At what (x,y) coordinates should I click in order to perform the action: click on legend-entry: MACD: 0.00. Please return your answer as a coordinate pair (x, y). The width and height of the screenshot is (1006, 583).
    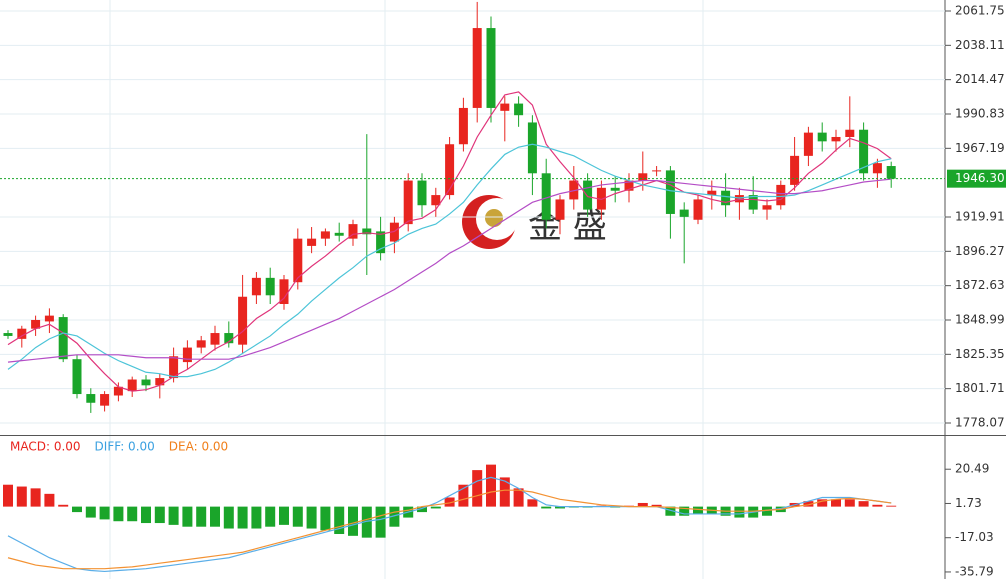
    Looking at the image, I should click on (45, 447).